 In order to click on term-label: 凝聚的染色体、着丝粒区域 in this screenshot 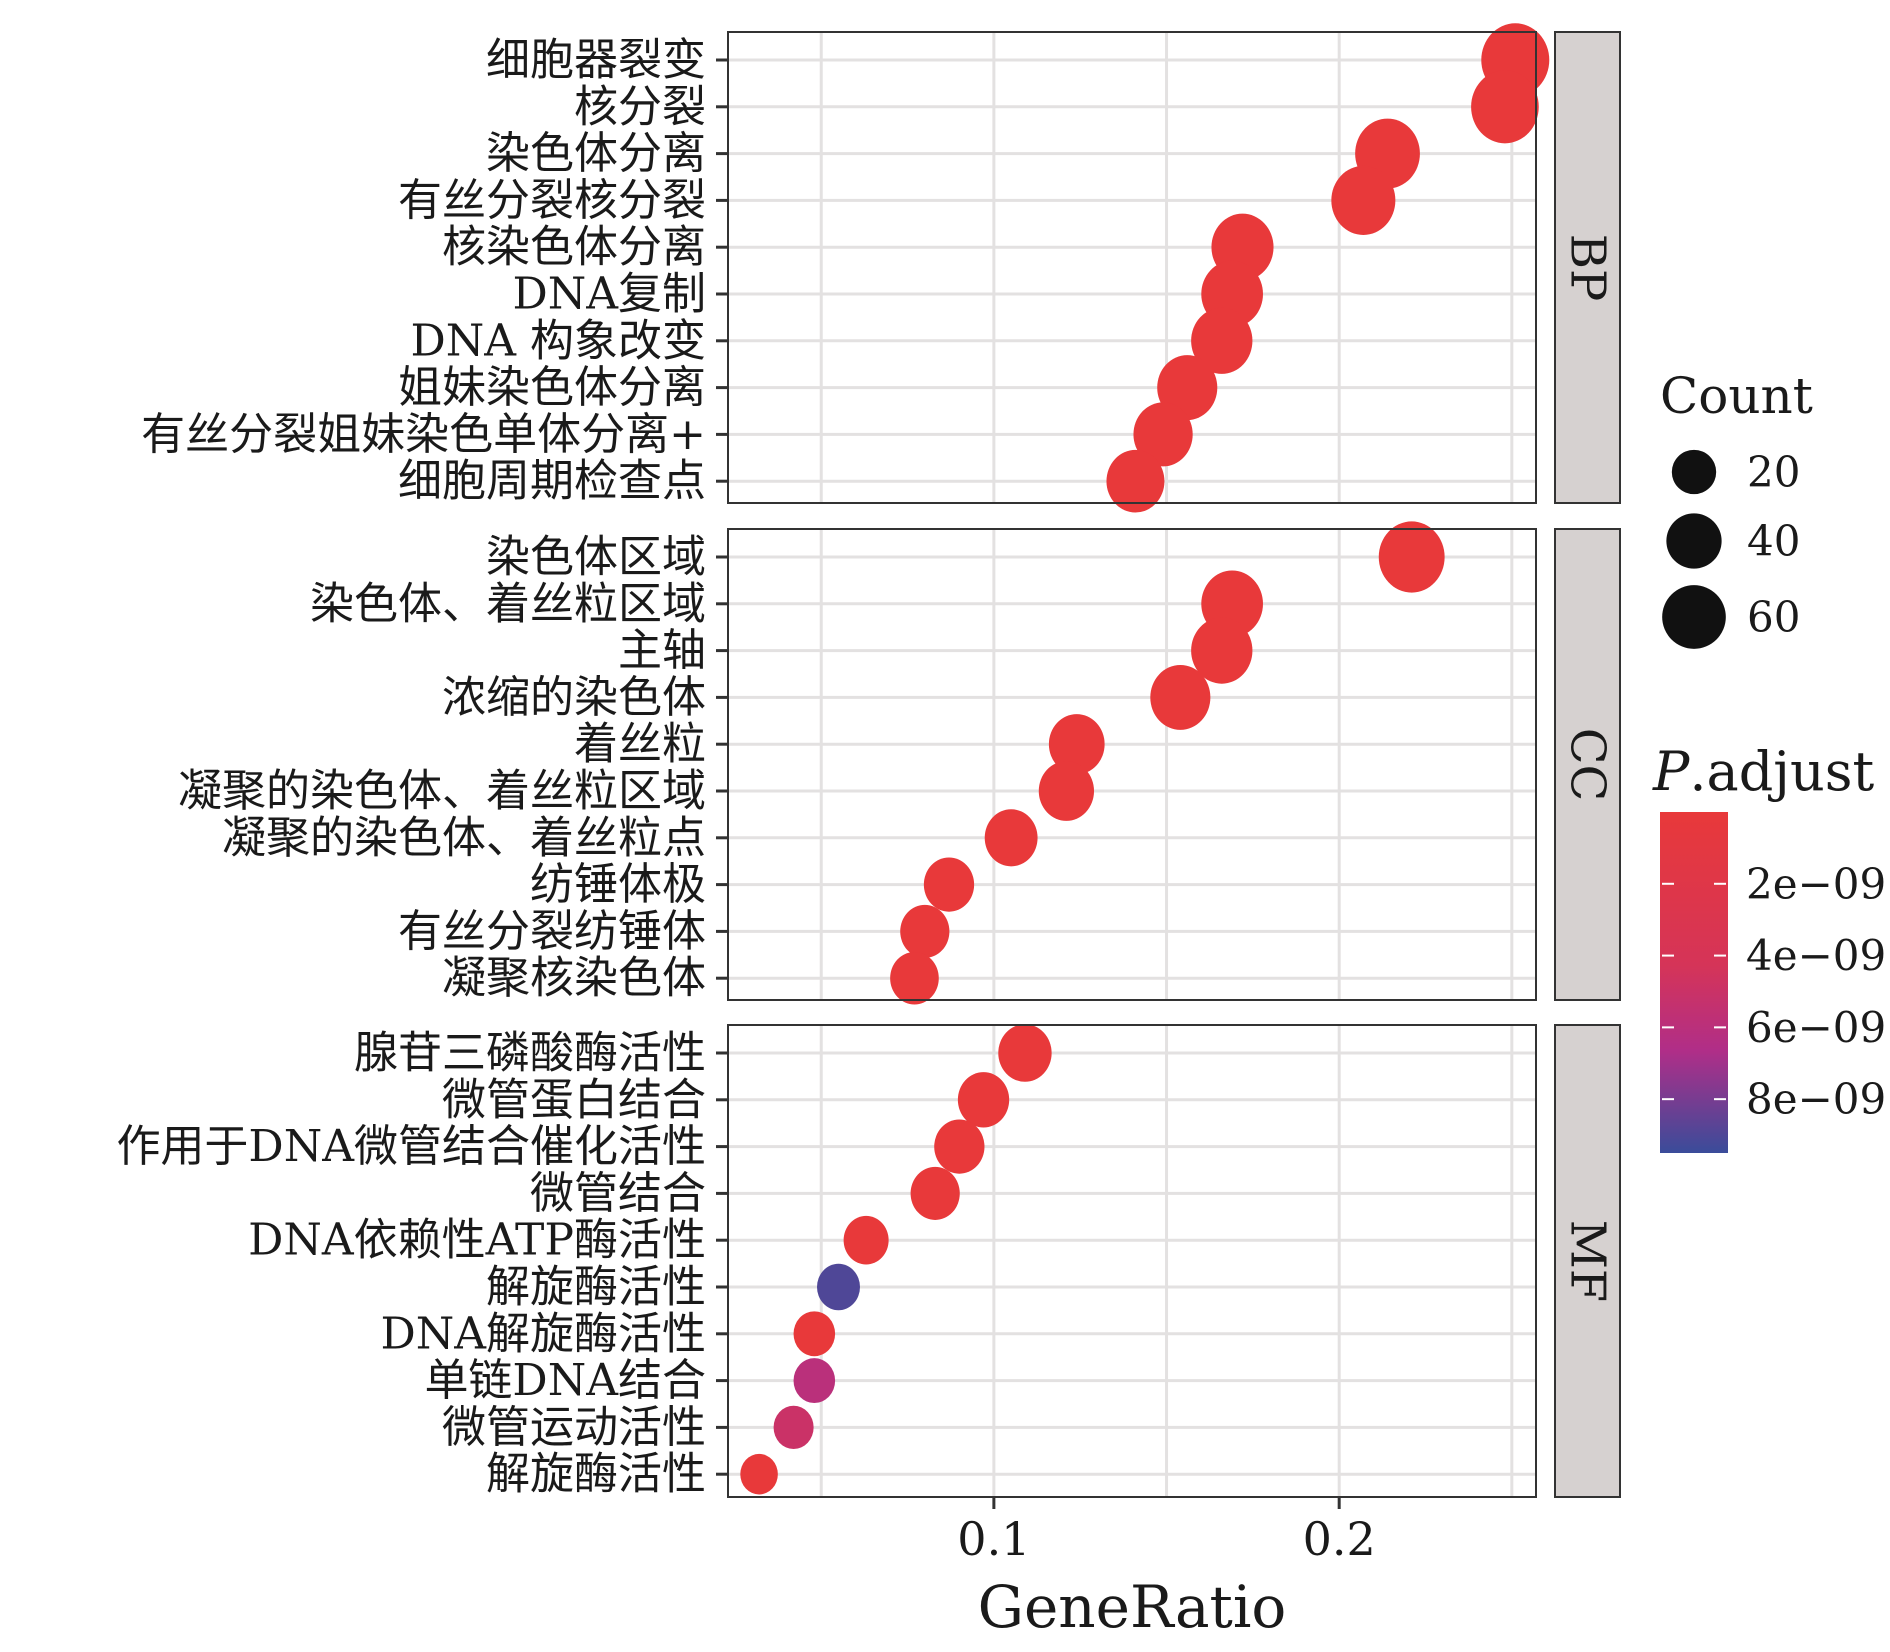, I will do `click(442, 791)`.